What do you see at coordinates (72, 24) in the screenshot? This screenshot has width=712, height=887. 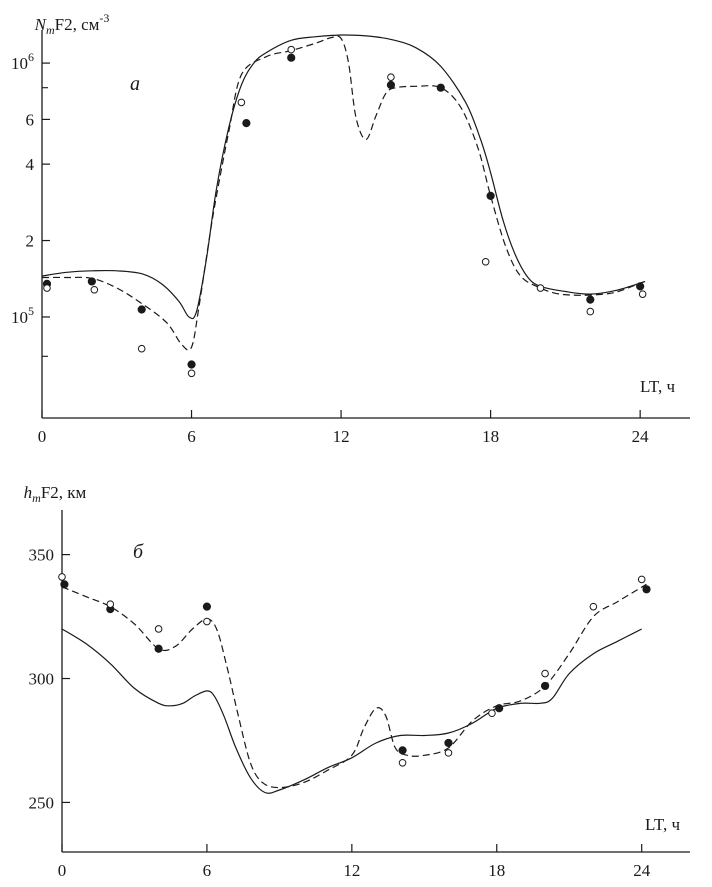 I see `y-axis-label: NmF2, см-3` at bounding box center [72, 24].